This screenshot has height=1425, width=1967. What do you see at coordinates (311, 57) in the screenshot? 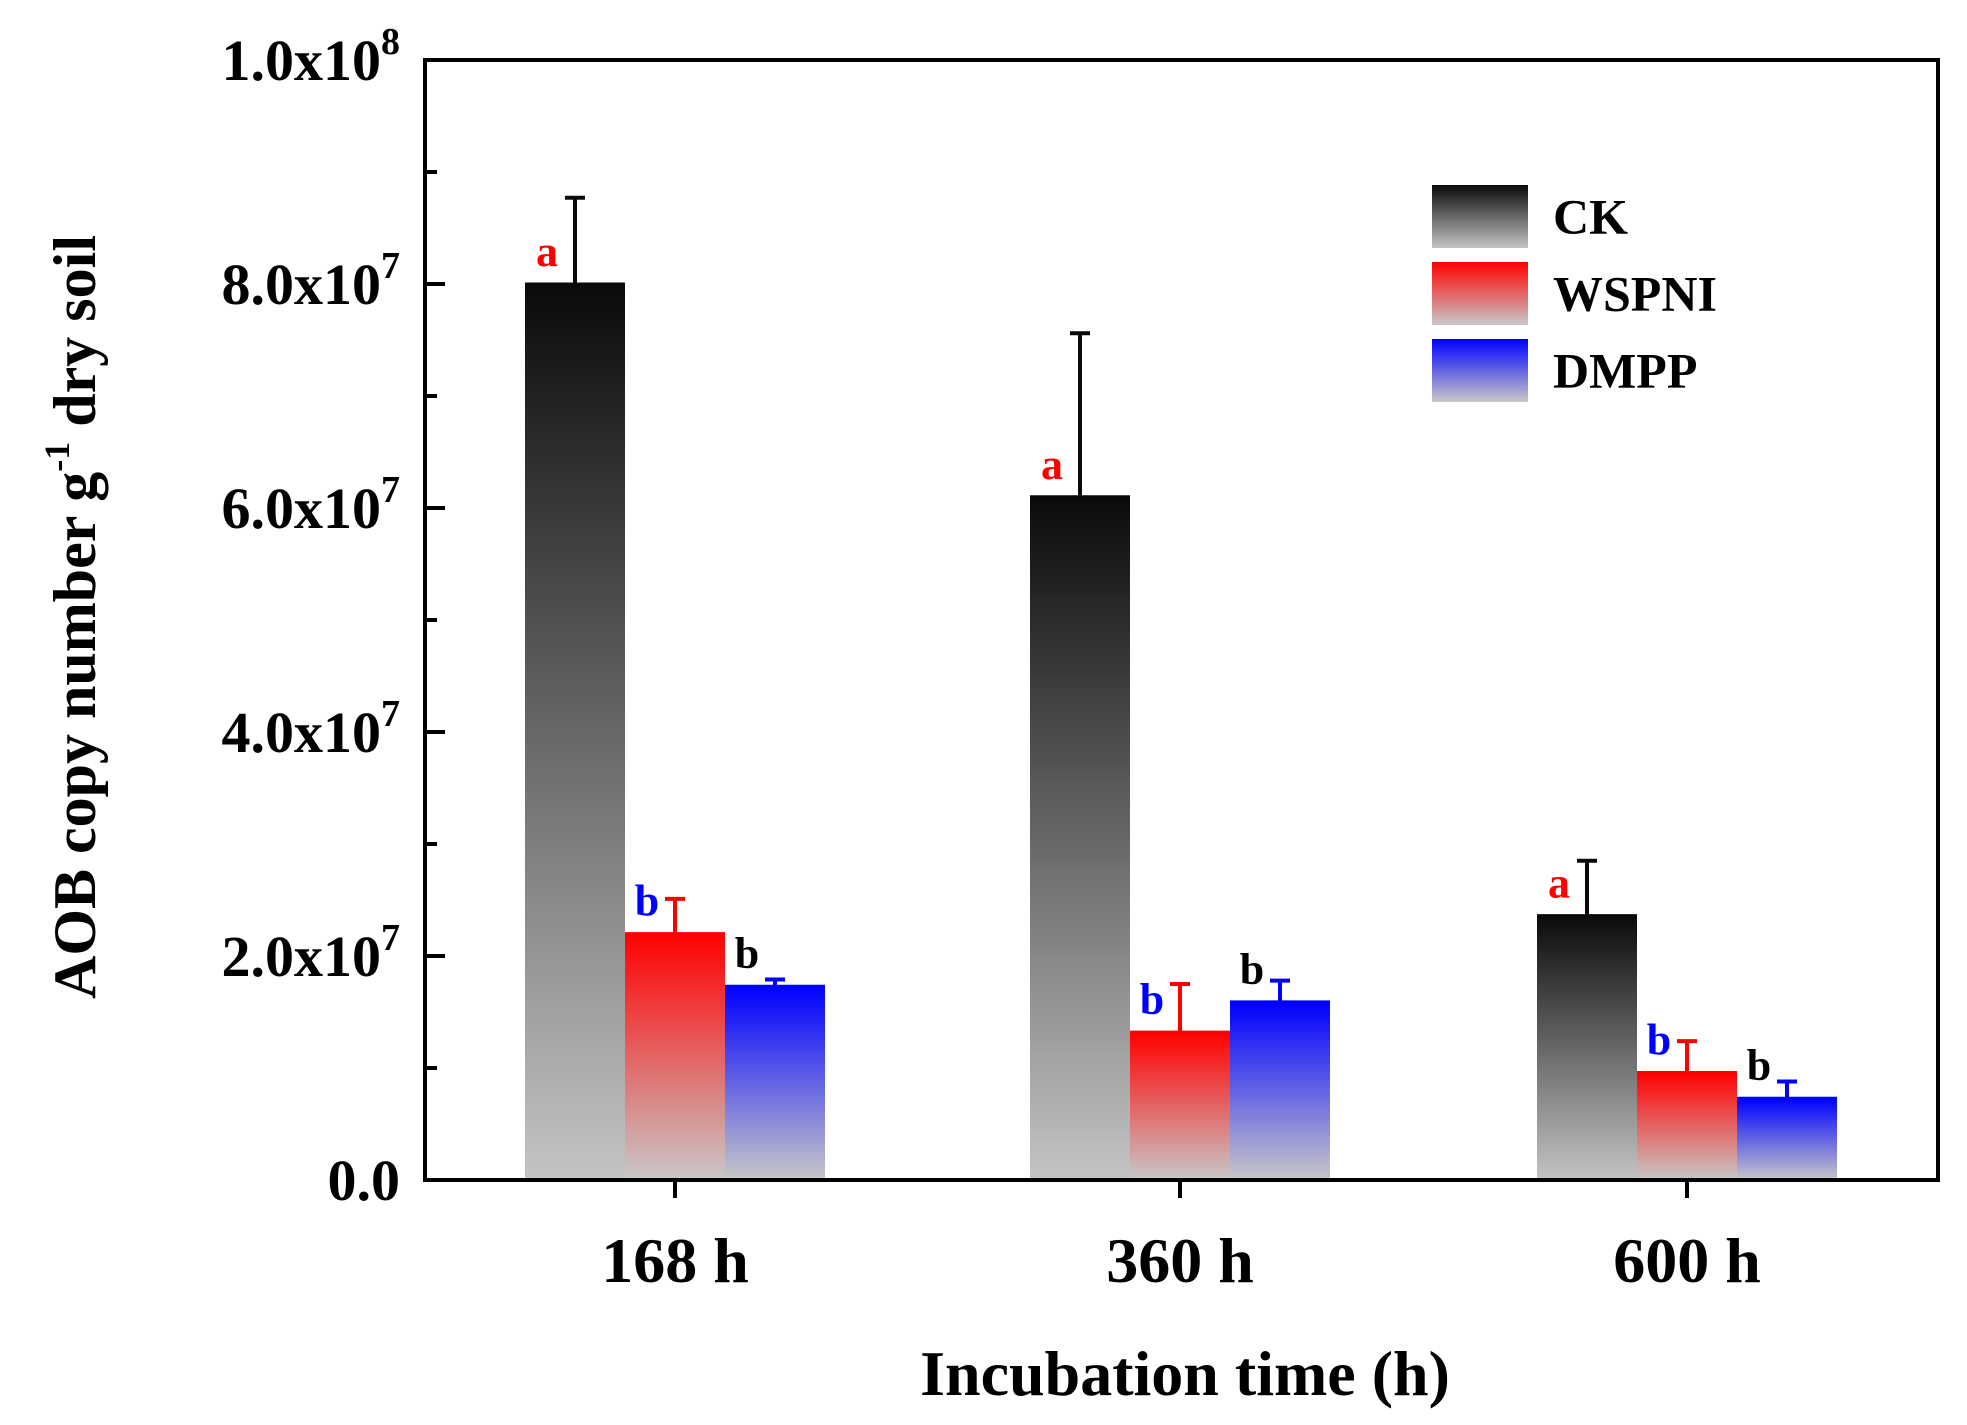
I see `y-tick-label: 1.0x10⁸` at bounding box center [311, 57].